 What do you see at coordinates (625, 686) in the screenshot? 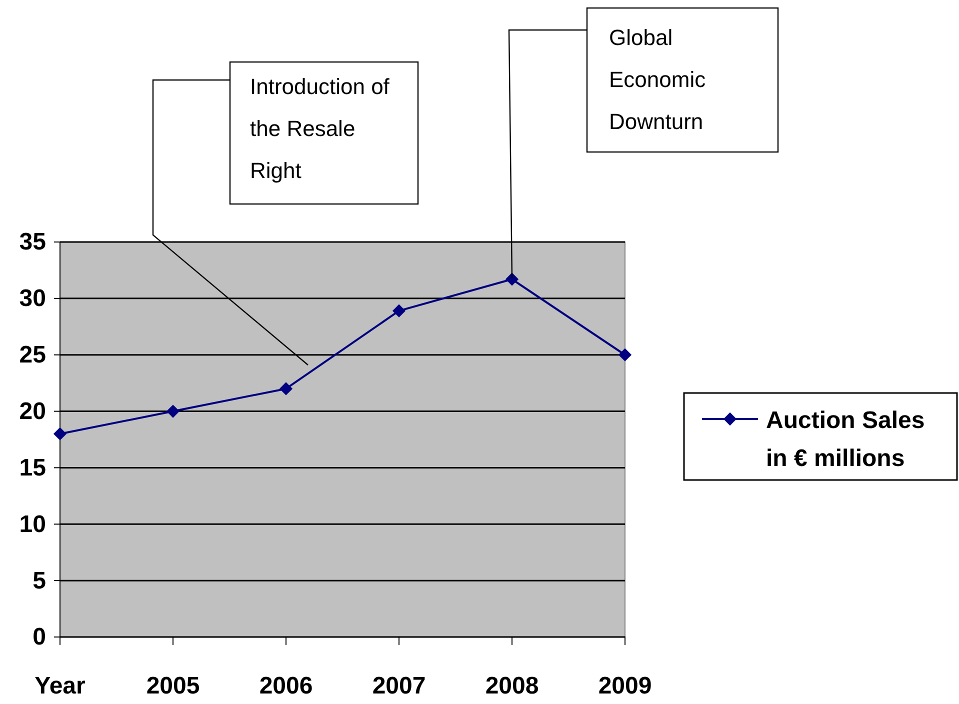
I see `x-tick-label: 2009` at bounding box center [625, 686].